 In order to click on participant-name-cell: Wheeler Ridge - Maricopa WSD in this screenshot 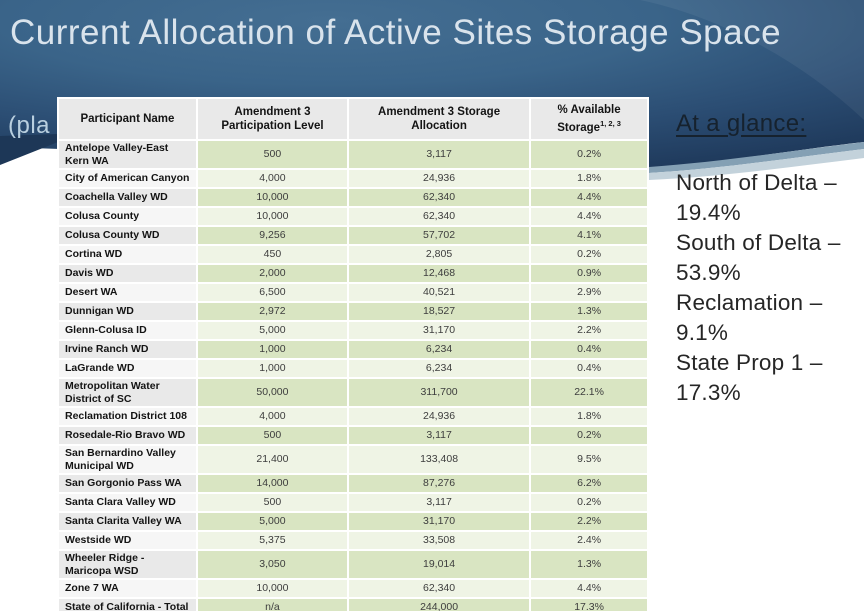, I will do `click(128, 565)`.